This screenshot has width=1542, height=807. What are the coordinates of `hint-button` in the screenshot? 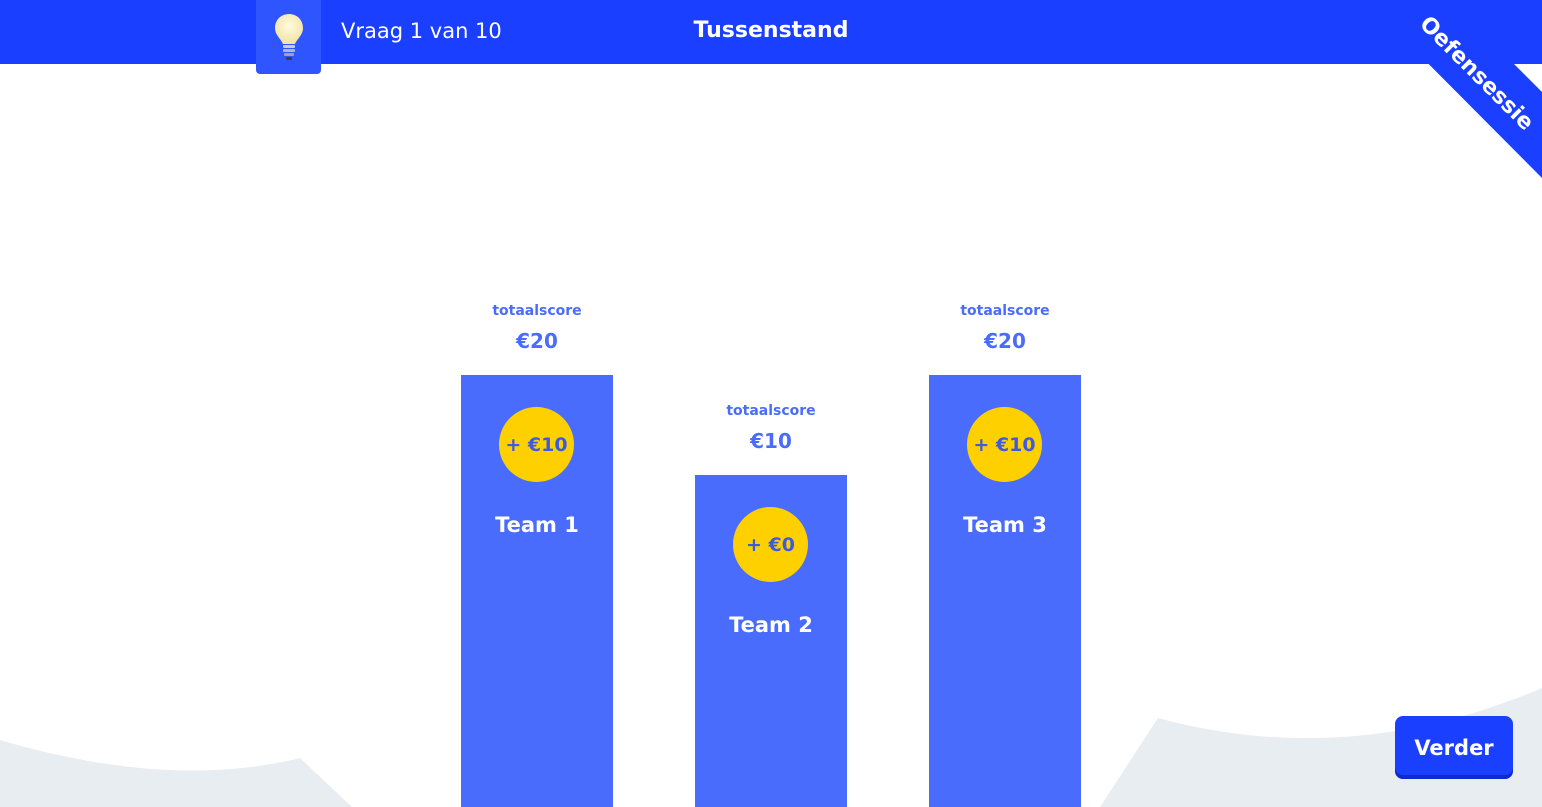 It's located at (288, 37).